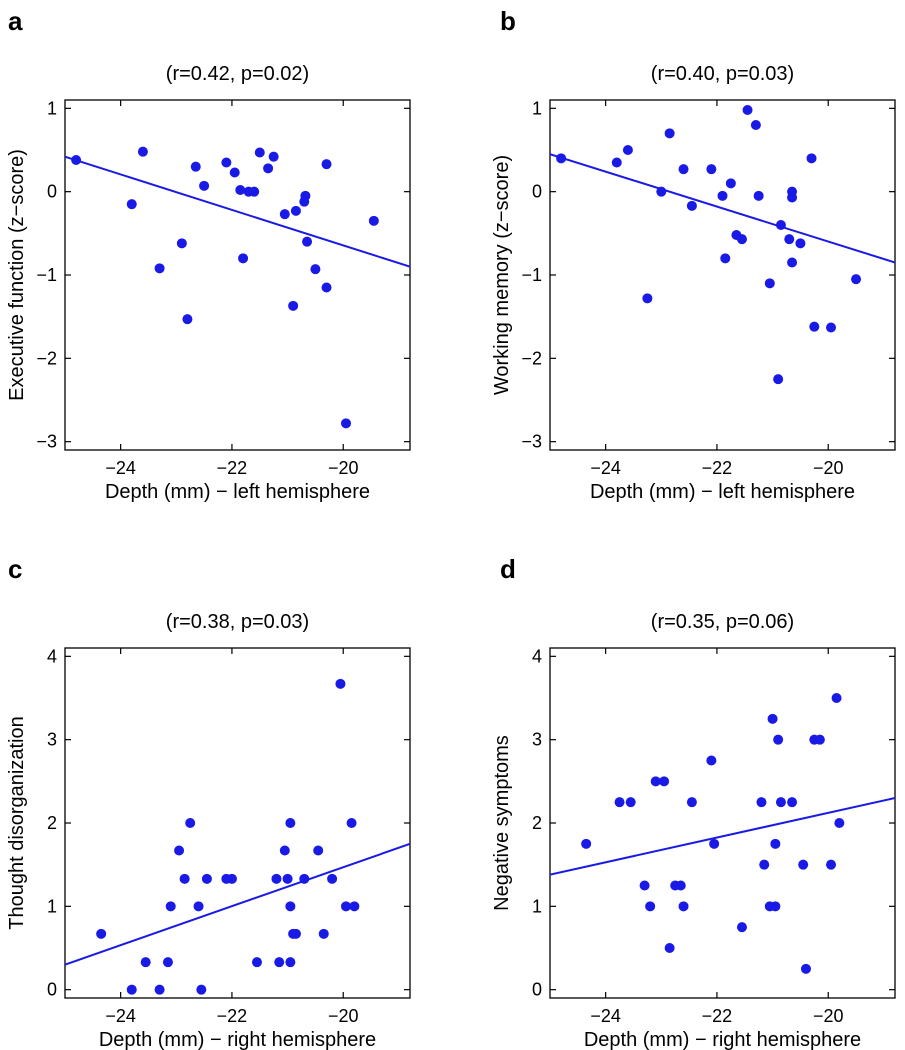  I want to click on x-tick-label-c: −22, so click(232, 1016).